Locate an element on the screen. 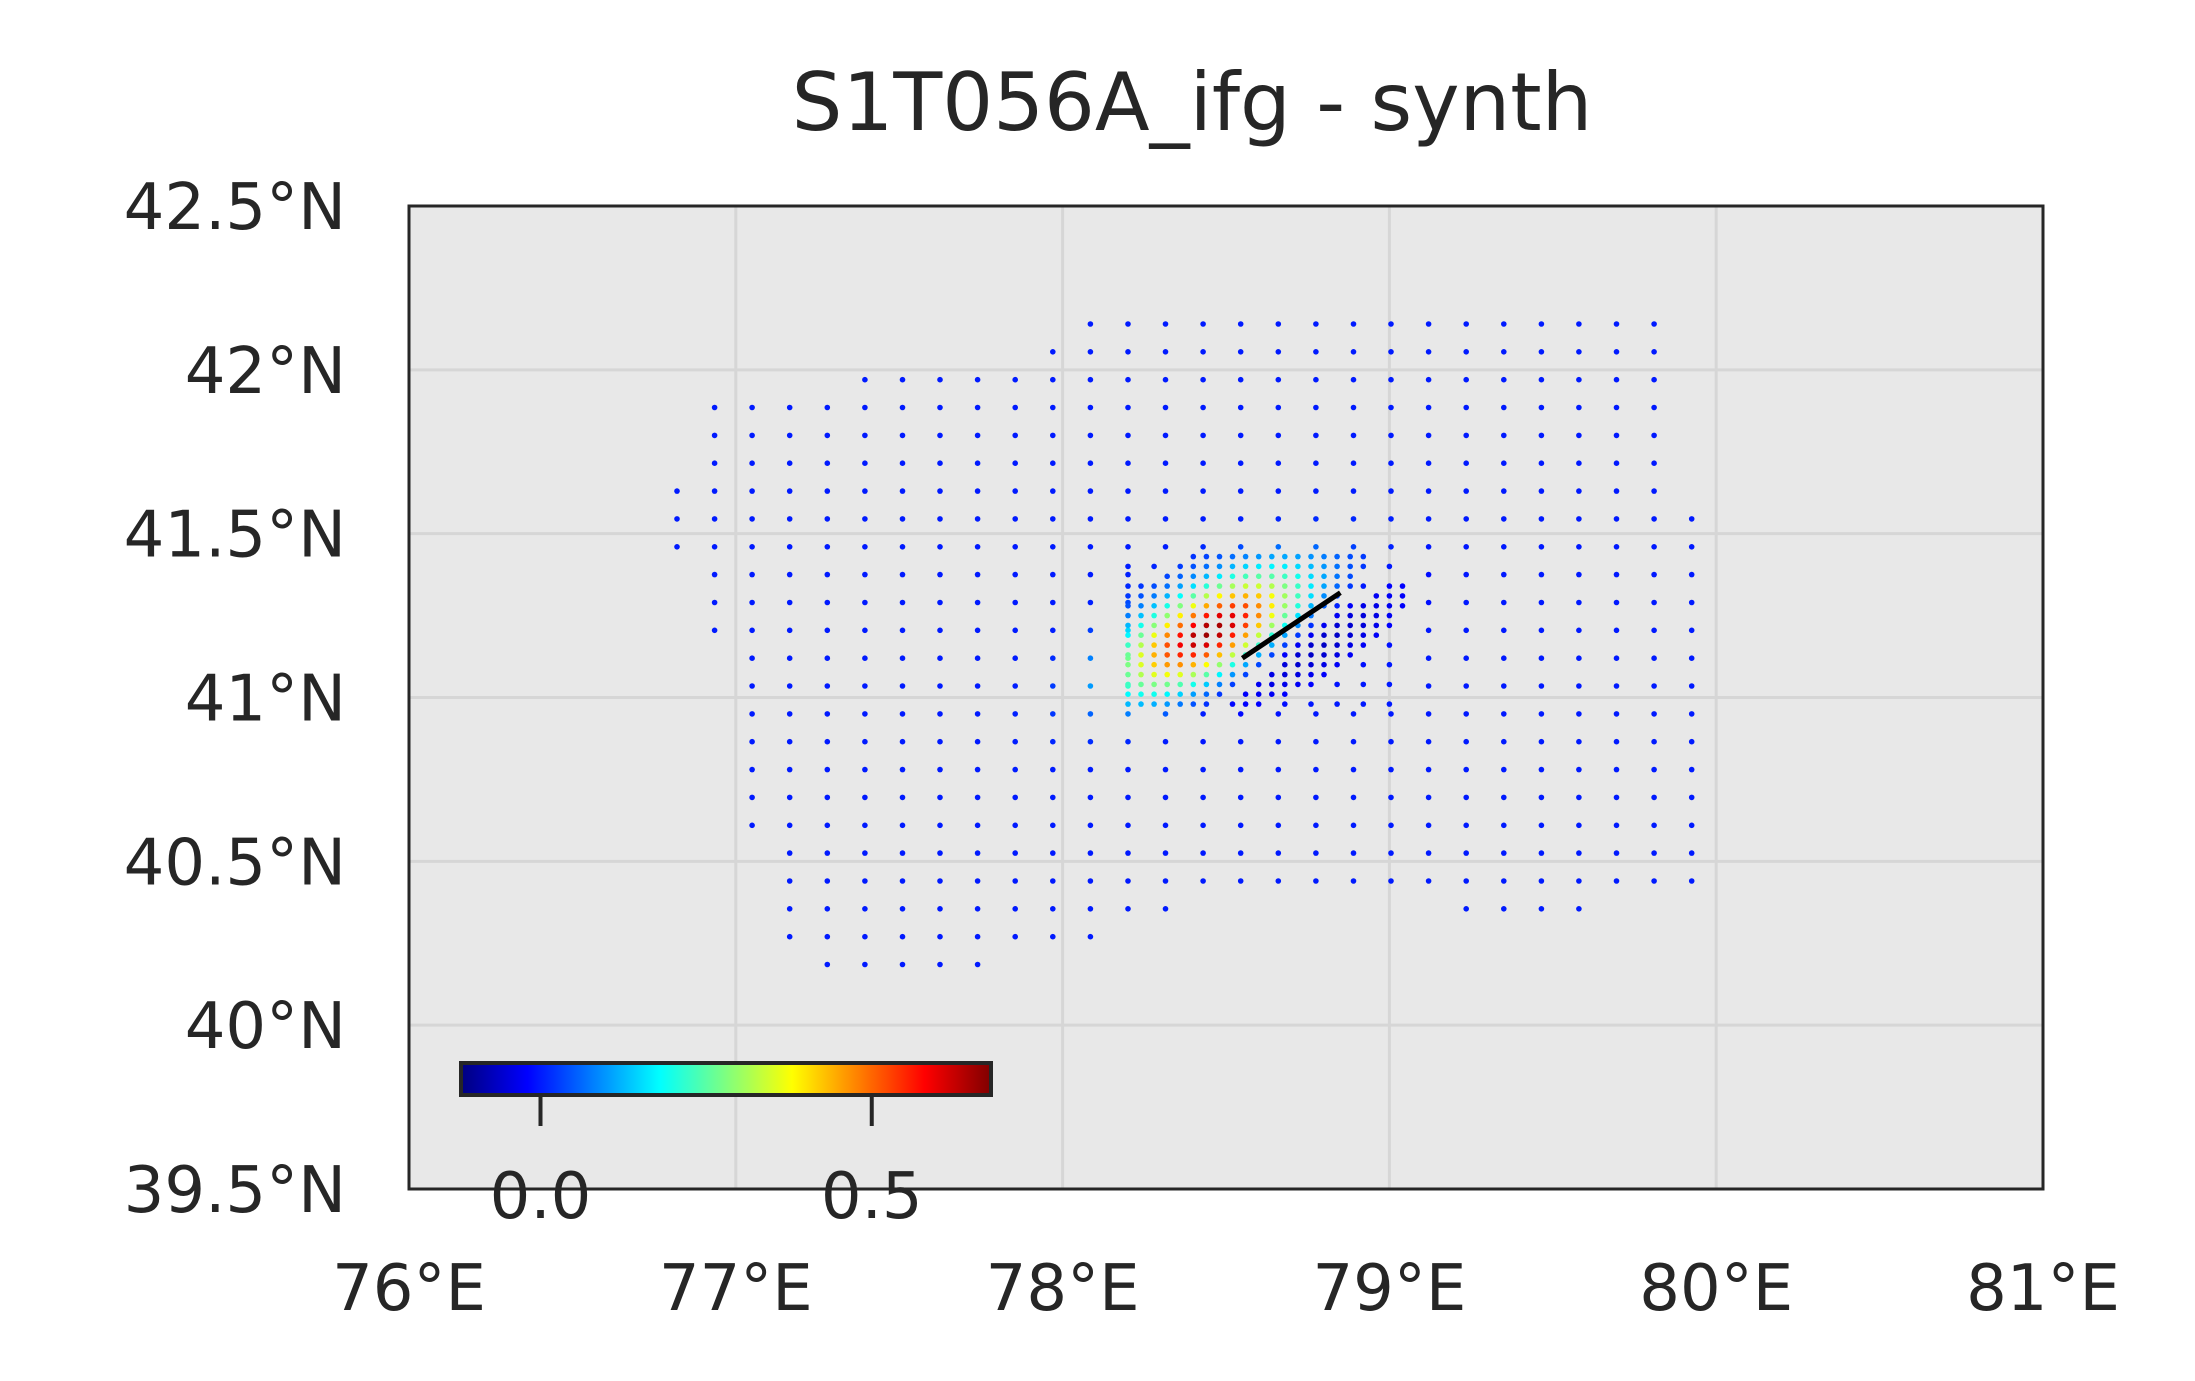 The height and width of the screenshot is (1381, 2195). fault-trace is located at coordinates (1291, 625).